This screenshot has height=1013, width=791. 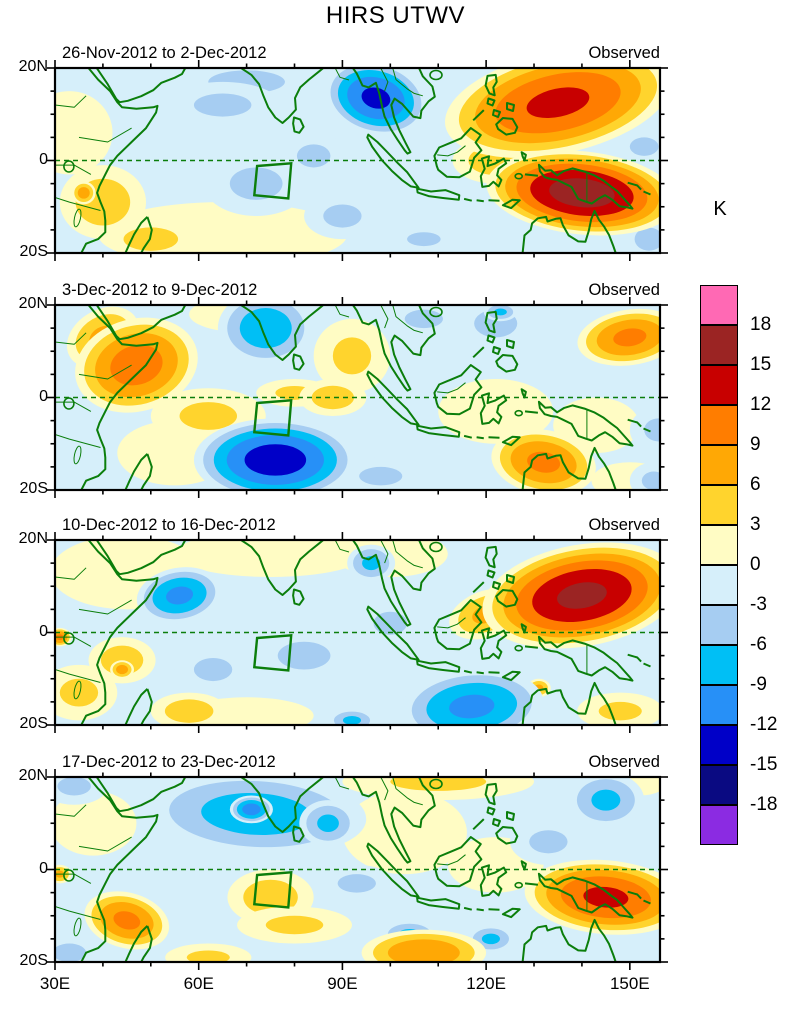 I want to click on colorbar-tick-label: -9, so click(x=758, y=684).